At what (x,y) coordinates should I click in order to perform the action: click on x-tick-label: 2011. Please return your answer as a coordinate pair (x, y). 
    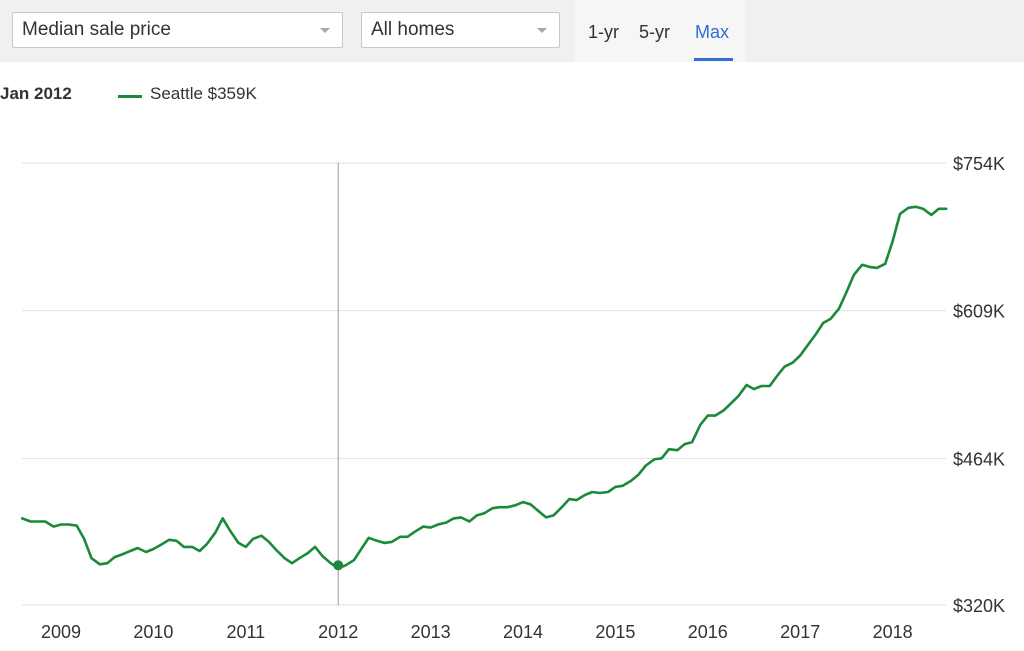
    Looking at the image, I should click on (245, 632).